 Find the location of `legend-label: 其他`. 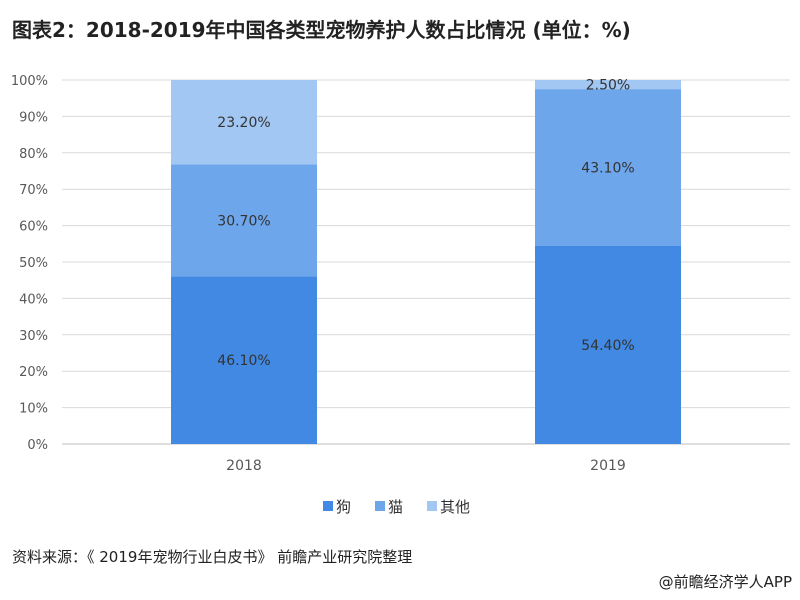

legend-label: 其他 is located at coordinates (455, 507).